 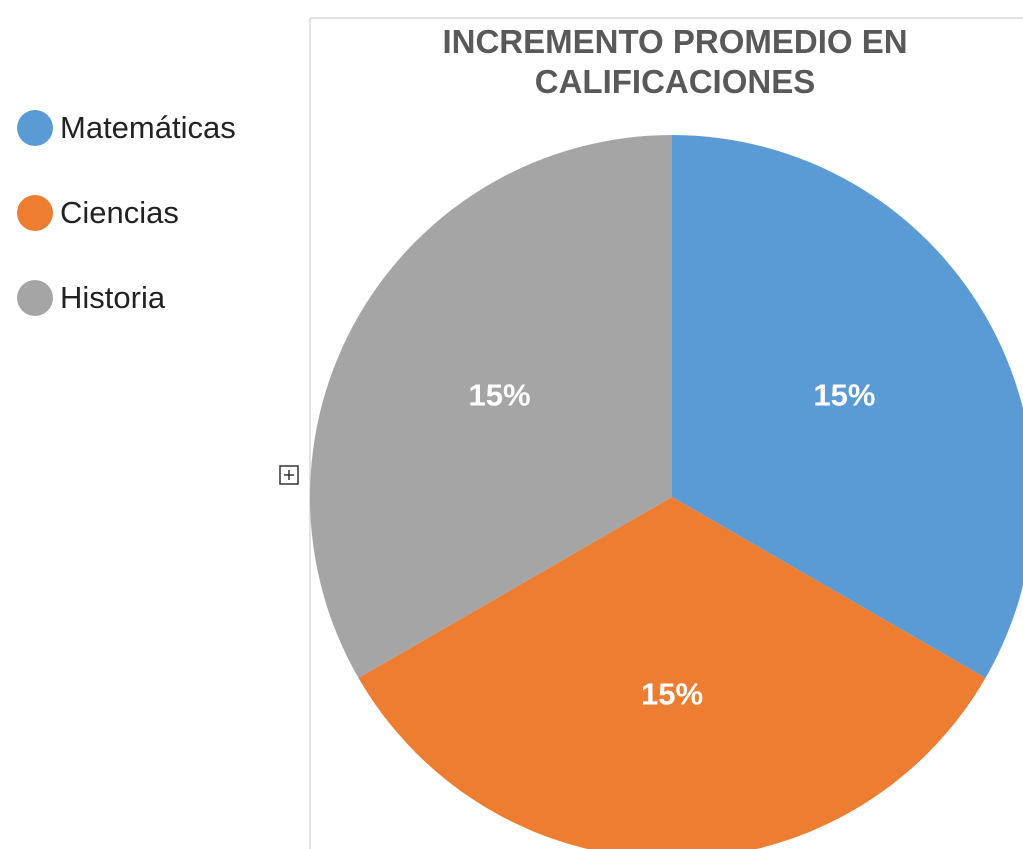 What do you see at coordinates (289, 475) in the screenshot?
I see `expand-button` at bounding box center [289, 475].